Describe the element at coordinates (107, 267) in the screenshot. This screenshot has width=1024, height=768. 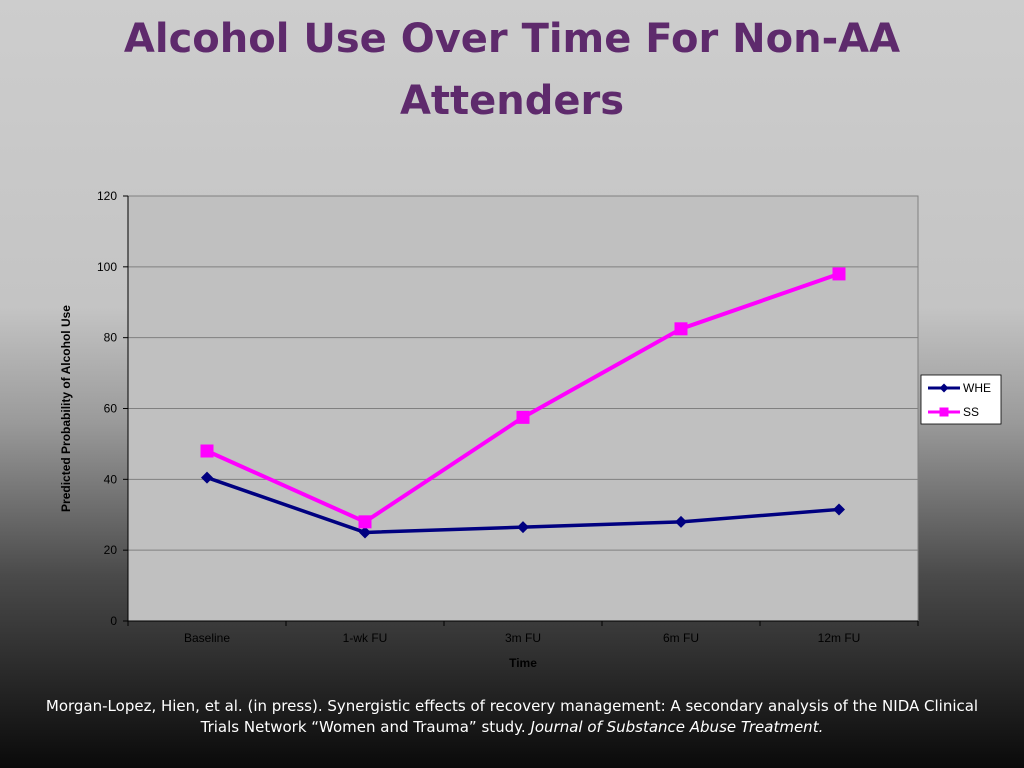
I see `y-tick-label: 100` at that location.